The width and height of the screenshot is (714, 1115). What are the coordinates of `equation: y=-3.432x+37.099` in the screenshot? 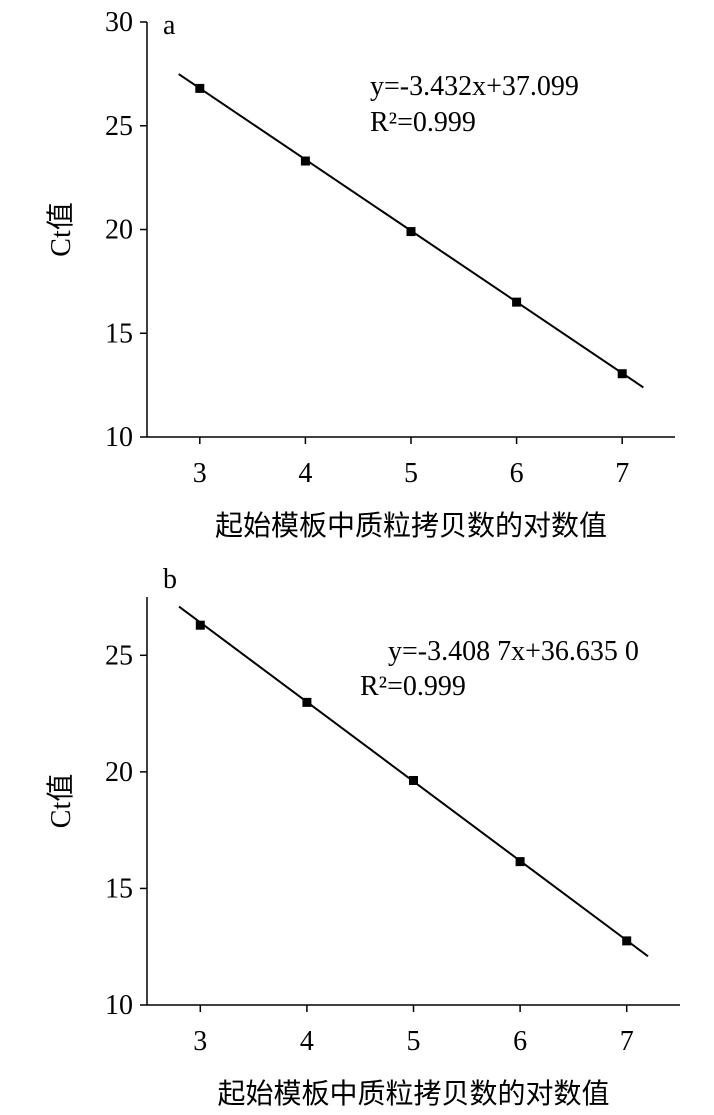 It's located at (474, 86).